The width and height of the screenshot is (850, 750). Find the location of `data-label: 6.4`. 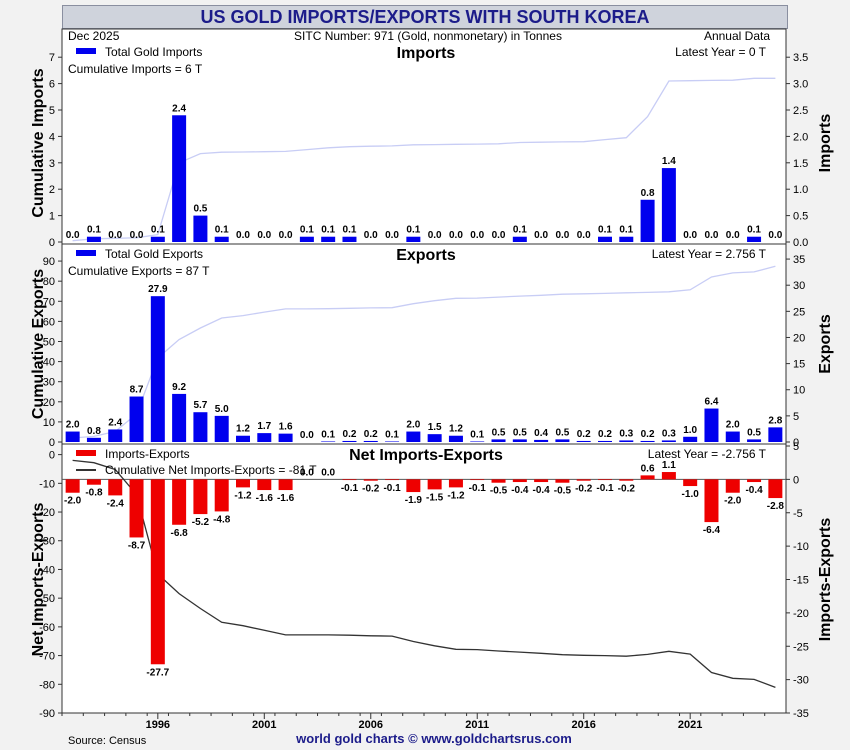

data-label: 6.4 is located at coordinates (712, 402).